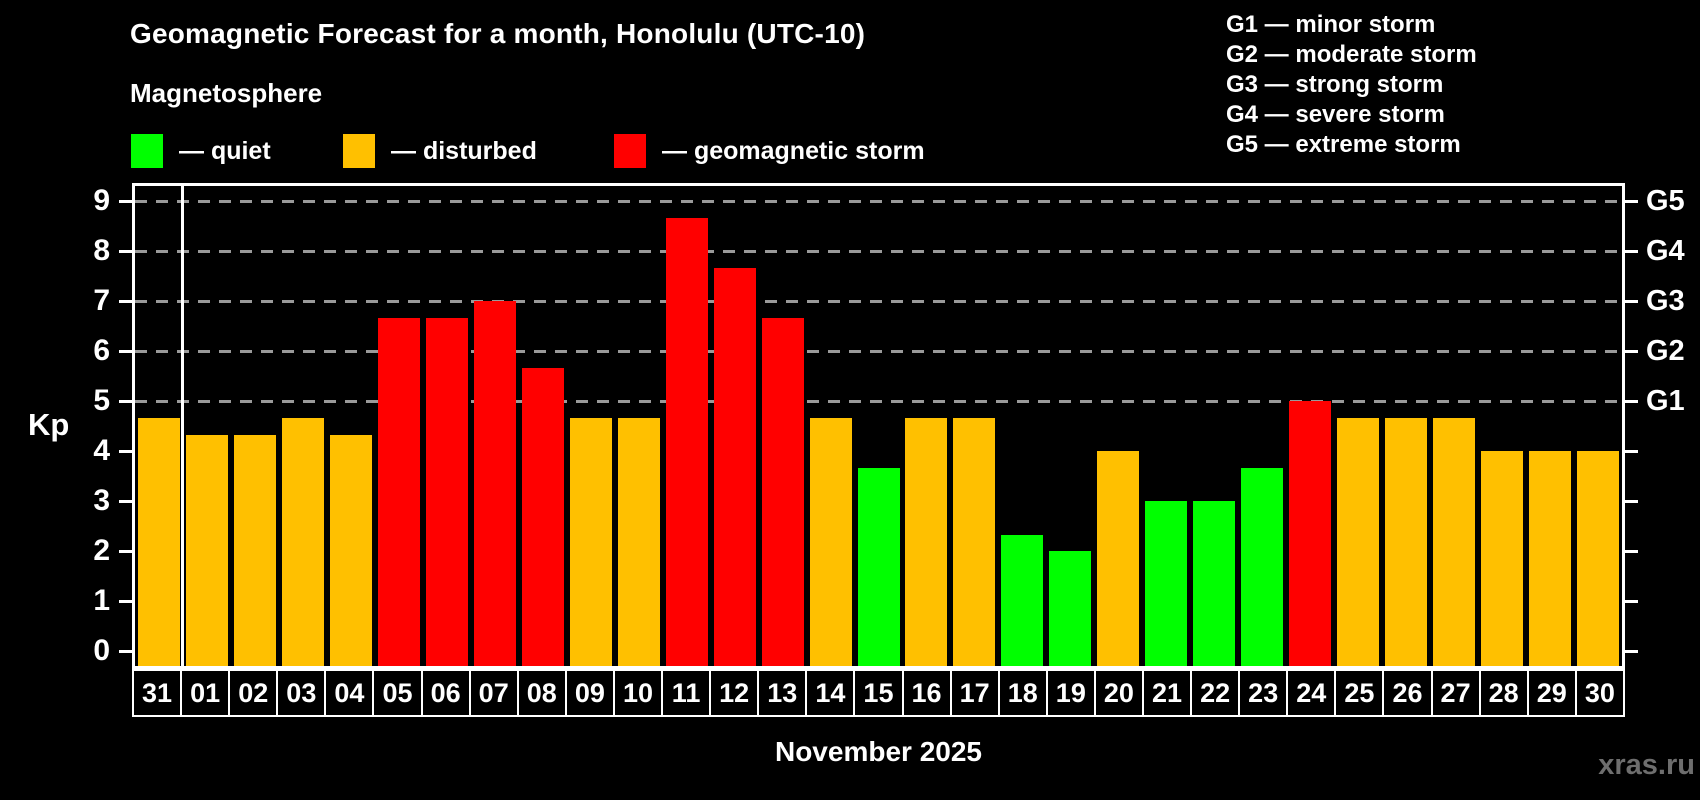 The width and height of the screenshot is (1700, 800). Describe the element at coordinates (101, 200) in the screenshot. I see `y-axis-label-9: 9` at that location.